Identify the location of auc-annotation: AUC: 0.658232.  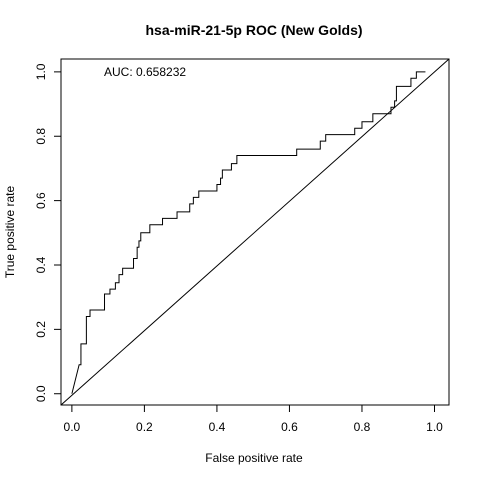
(145, 72).